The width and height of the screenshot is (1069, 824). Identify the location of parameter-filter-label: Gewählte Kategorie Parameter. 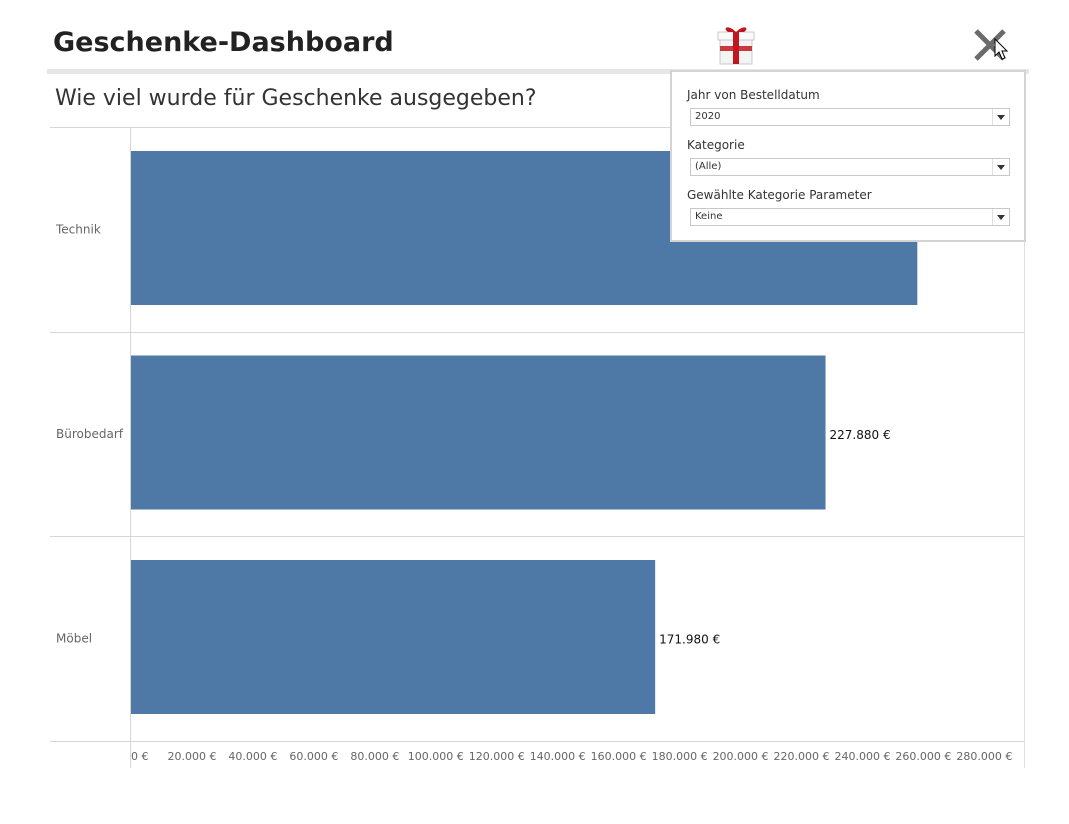
(779, 195).